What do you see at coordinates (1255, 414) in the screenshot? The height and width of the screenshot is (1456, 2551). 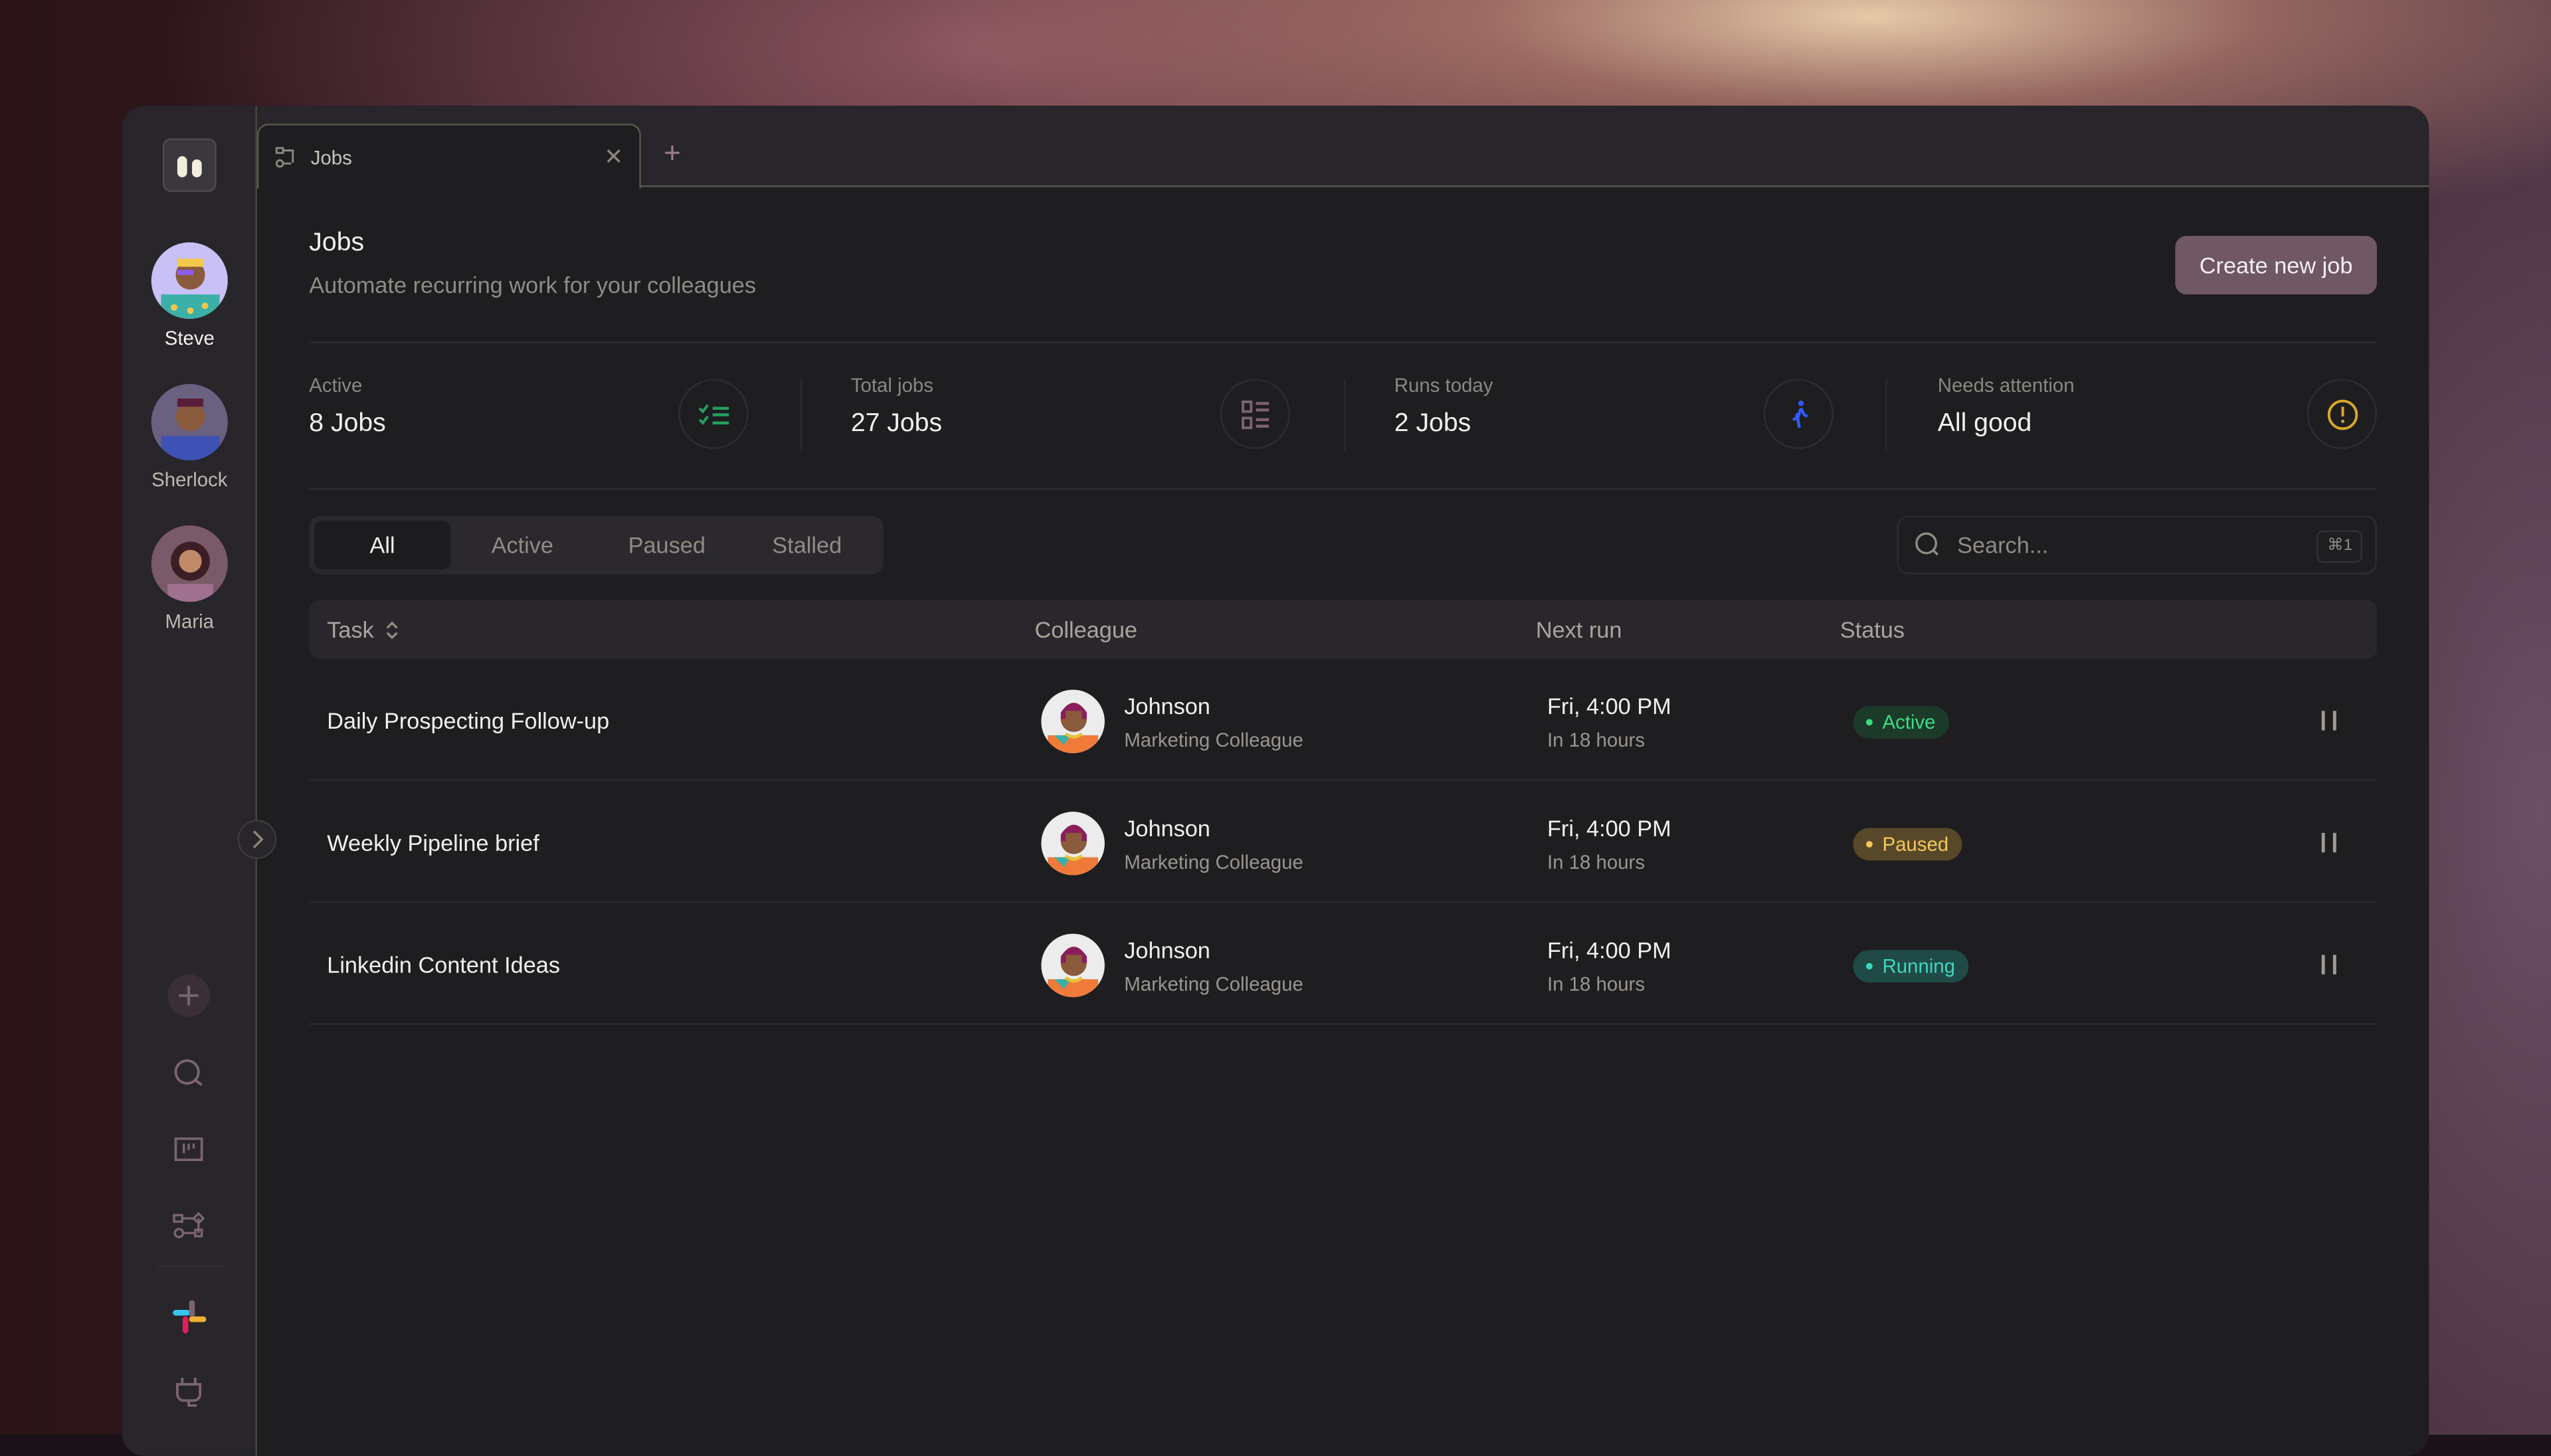 I see `list-icon` at bounding box center [1255, 414].